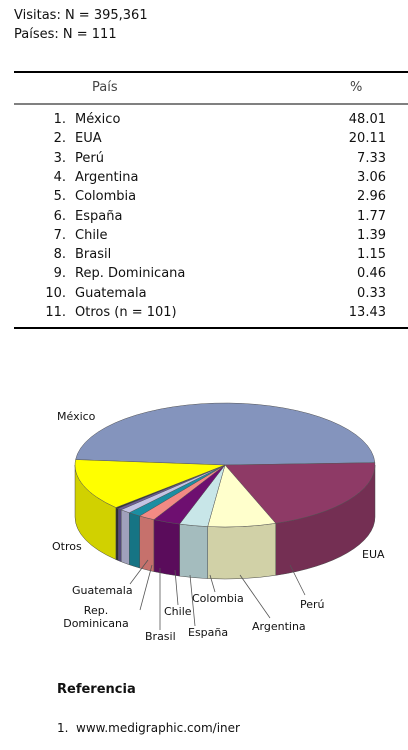  Describe the element at coordinates (63, 728) in the screenshot. I see `reference-number: 1.` at that location.